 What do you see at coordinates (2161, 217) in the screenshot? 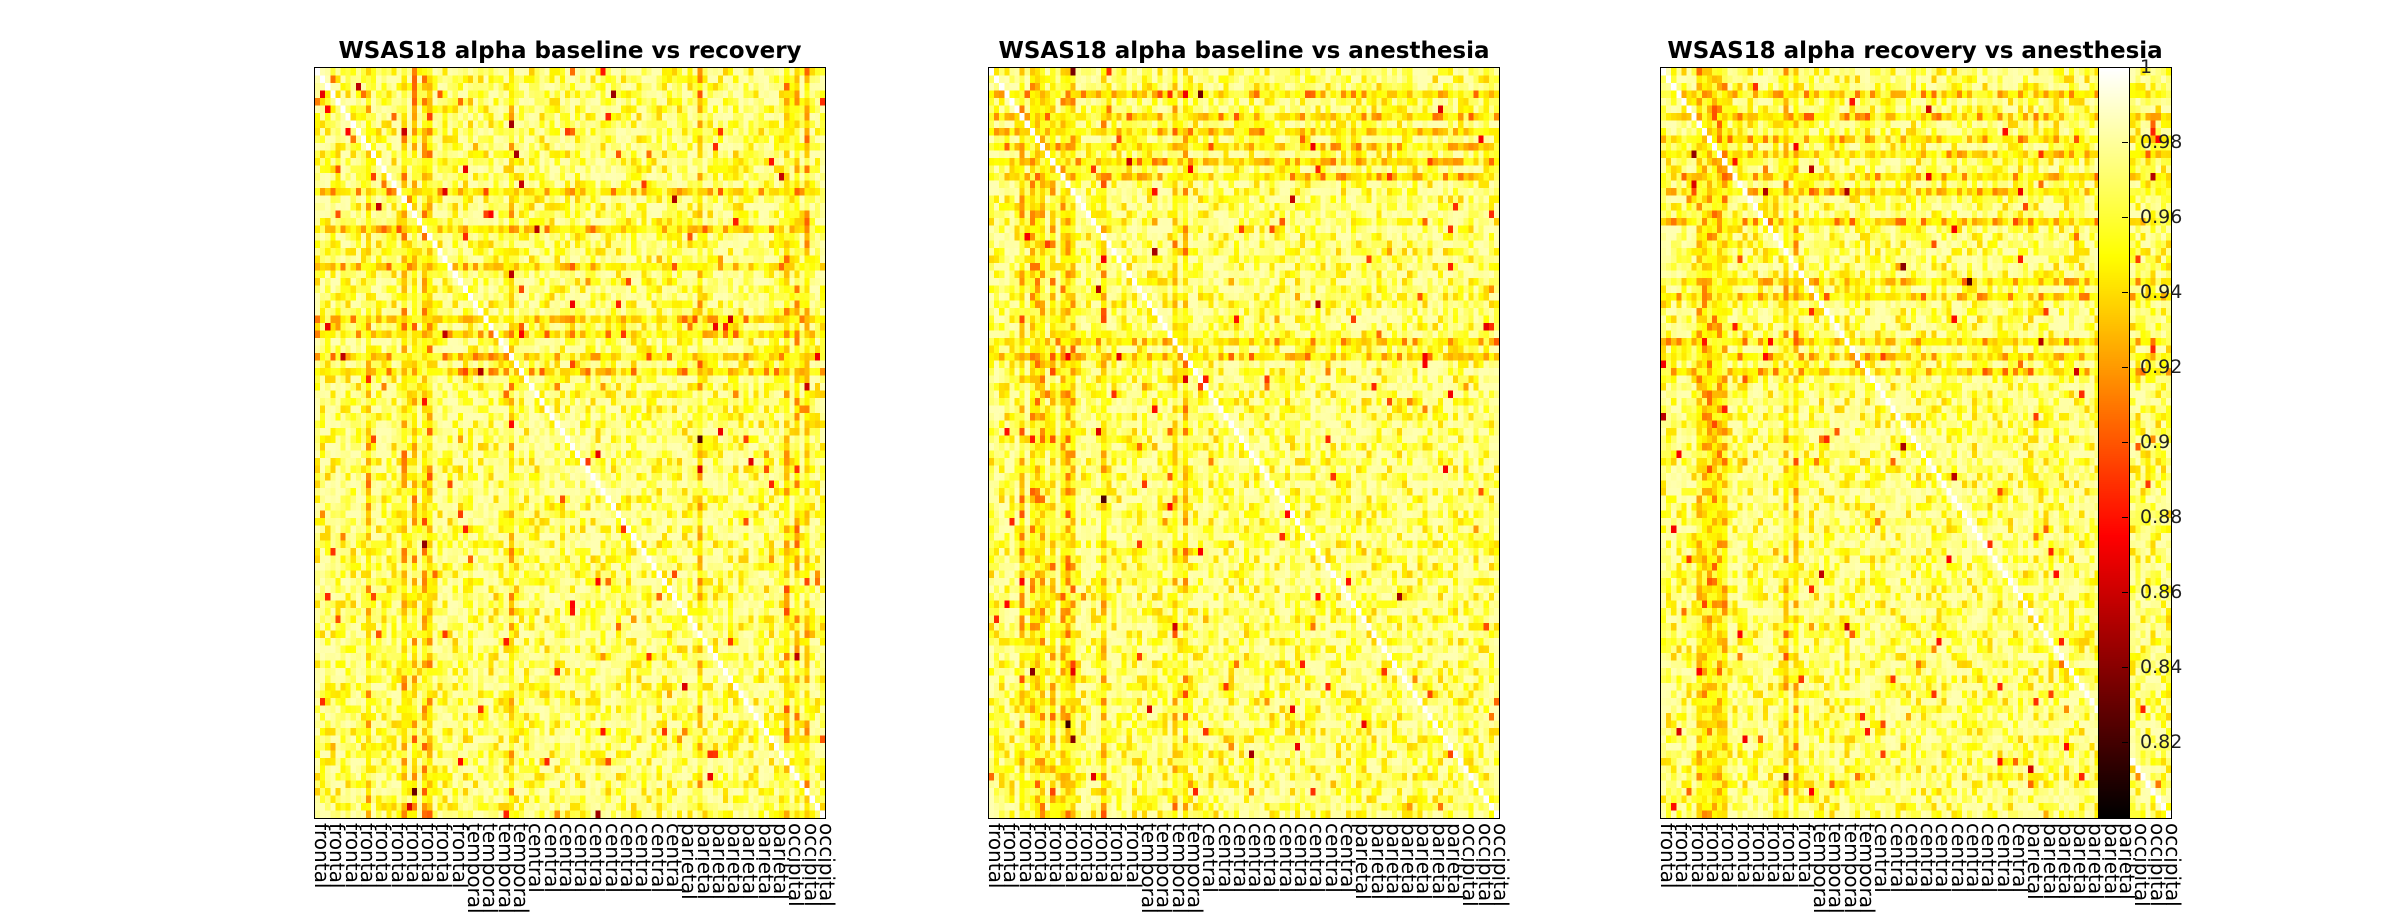
I see `colorbar-tick-label: 0.96` at bounding box center [2161, 217].